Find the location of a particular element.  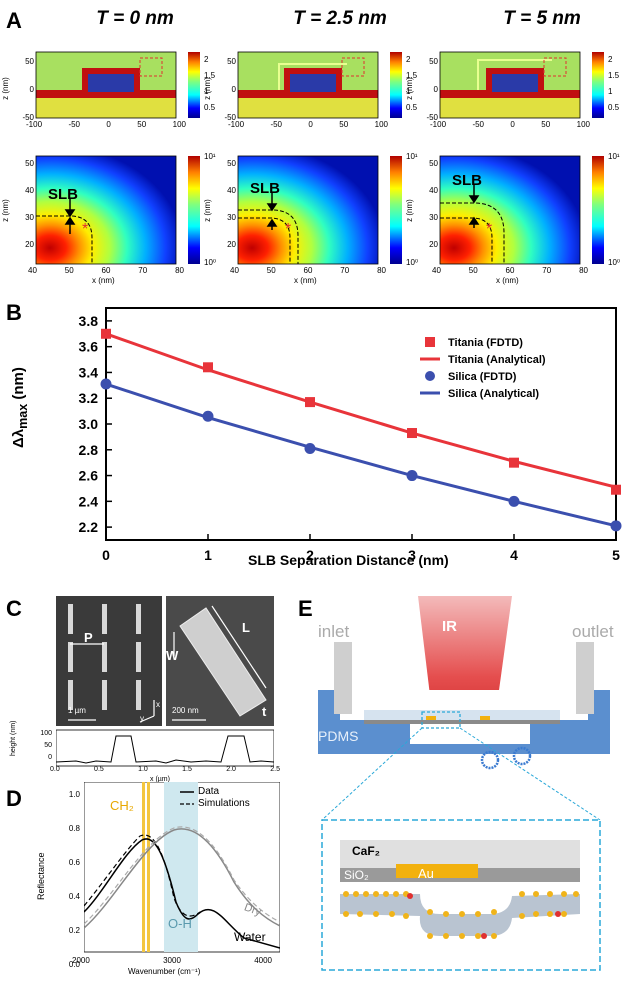

chart-b-ytick-label: 3.8 is located at coordinates (89, 321).